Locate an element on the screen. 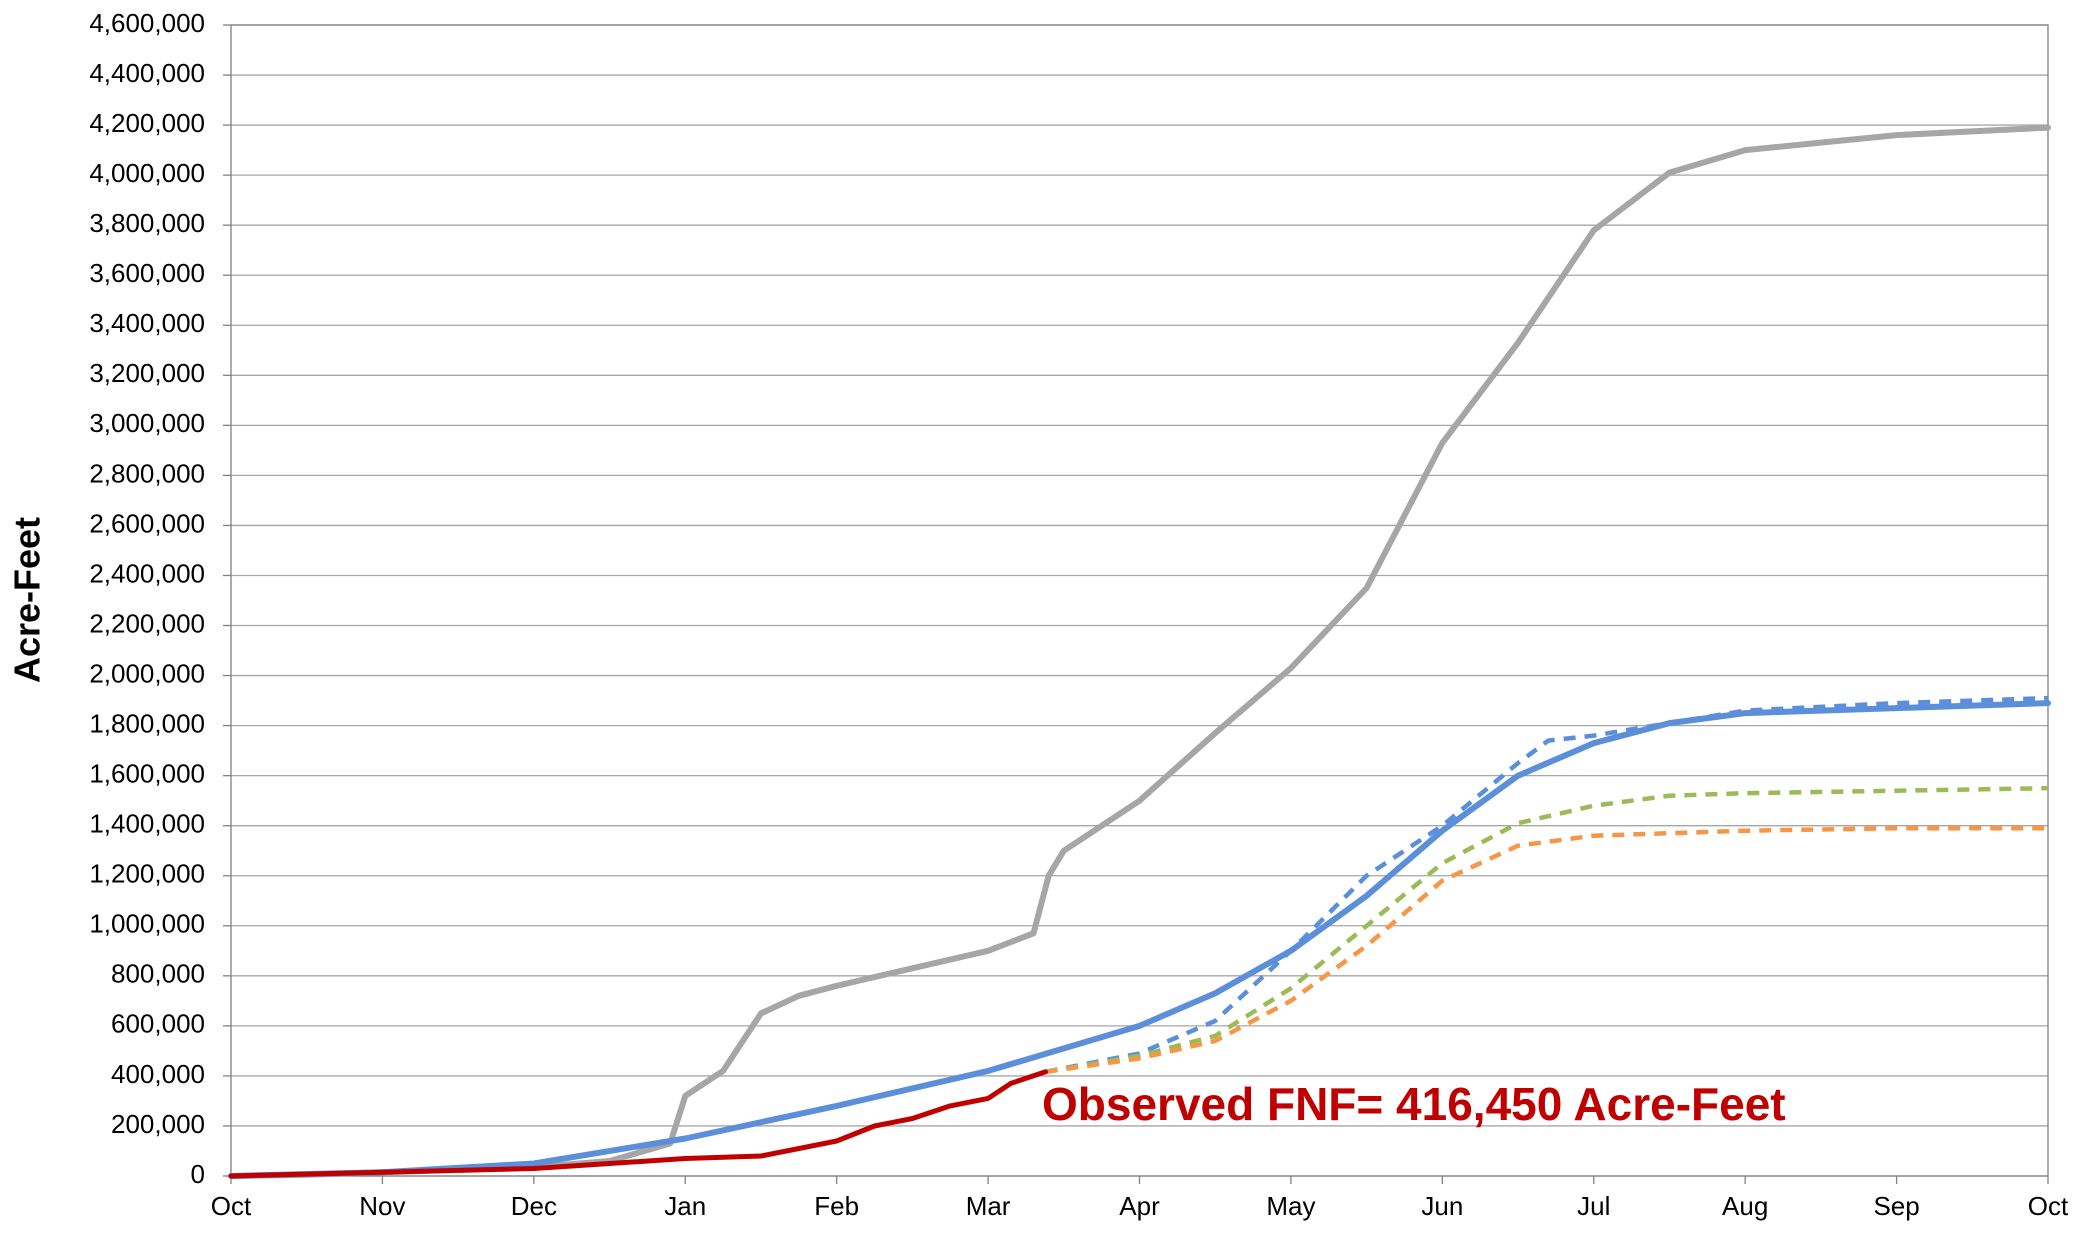 The height and width of the screenshot is (1237, 2074). x-tick-label: Dec is located at coordinates (534, 1206).